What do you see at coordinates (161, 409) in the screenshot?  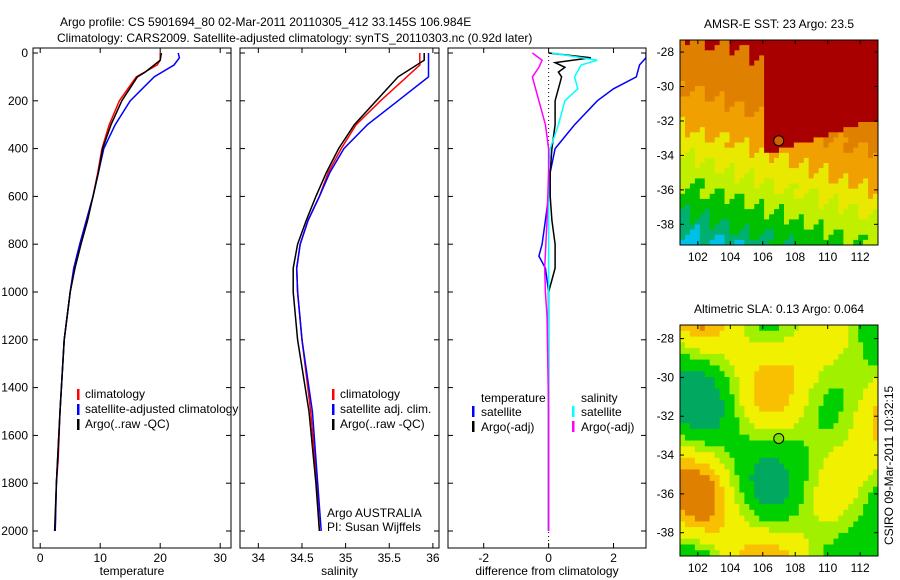 I see `legend-entry: satellite-adjusted climatology` at bounding box center [161, 409].